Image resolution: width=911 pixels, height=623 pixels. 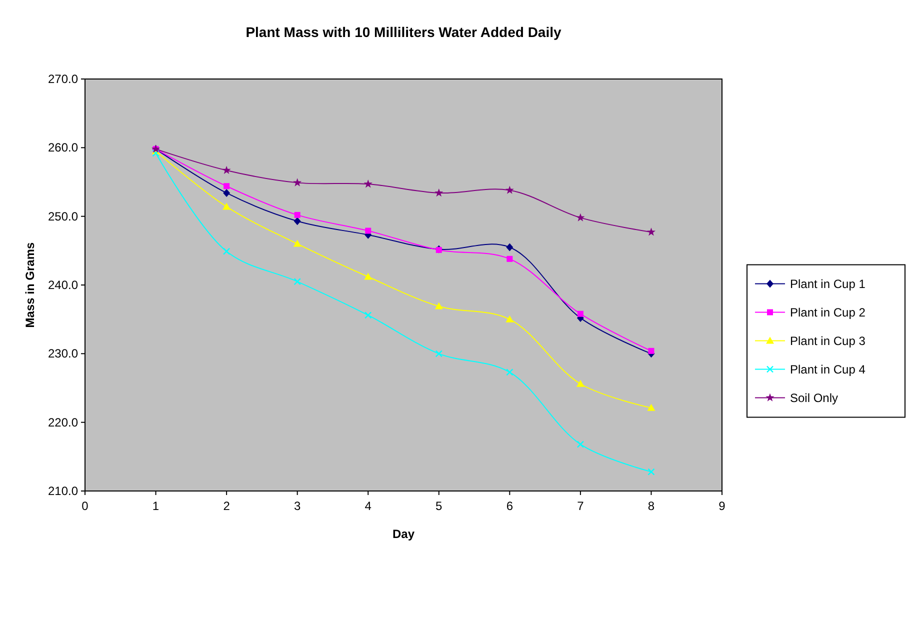 I want to click on x-tick-label: 9, so click(x=722, y=506).